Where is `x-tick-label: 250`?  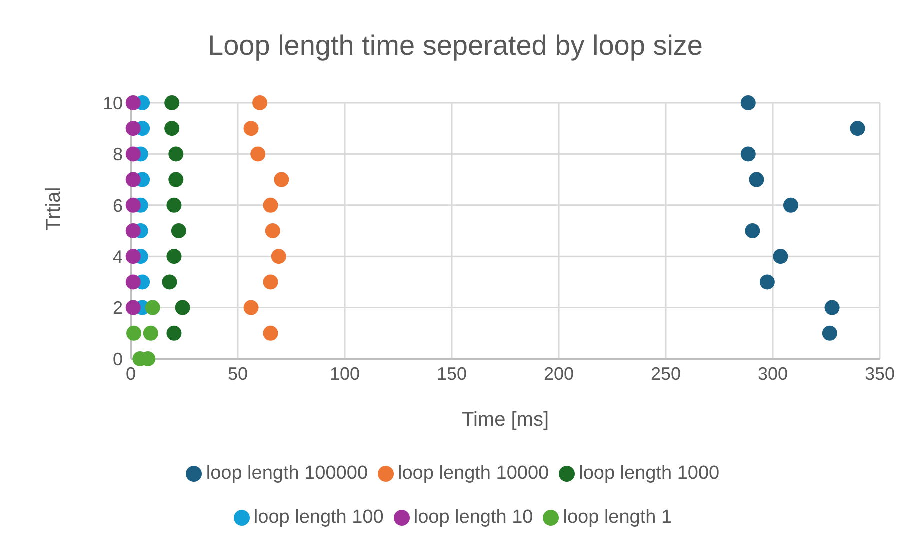
x-tick-label: 250 is located at coordinates (666, 374).